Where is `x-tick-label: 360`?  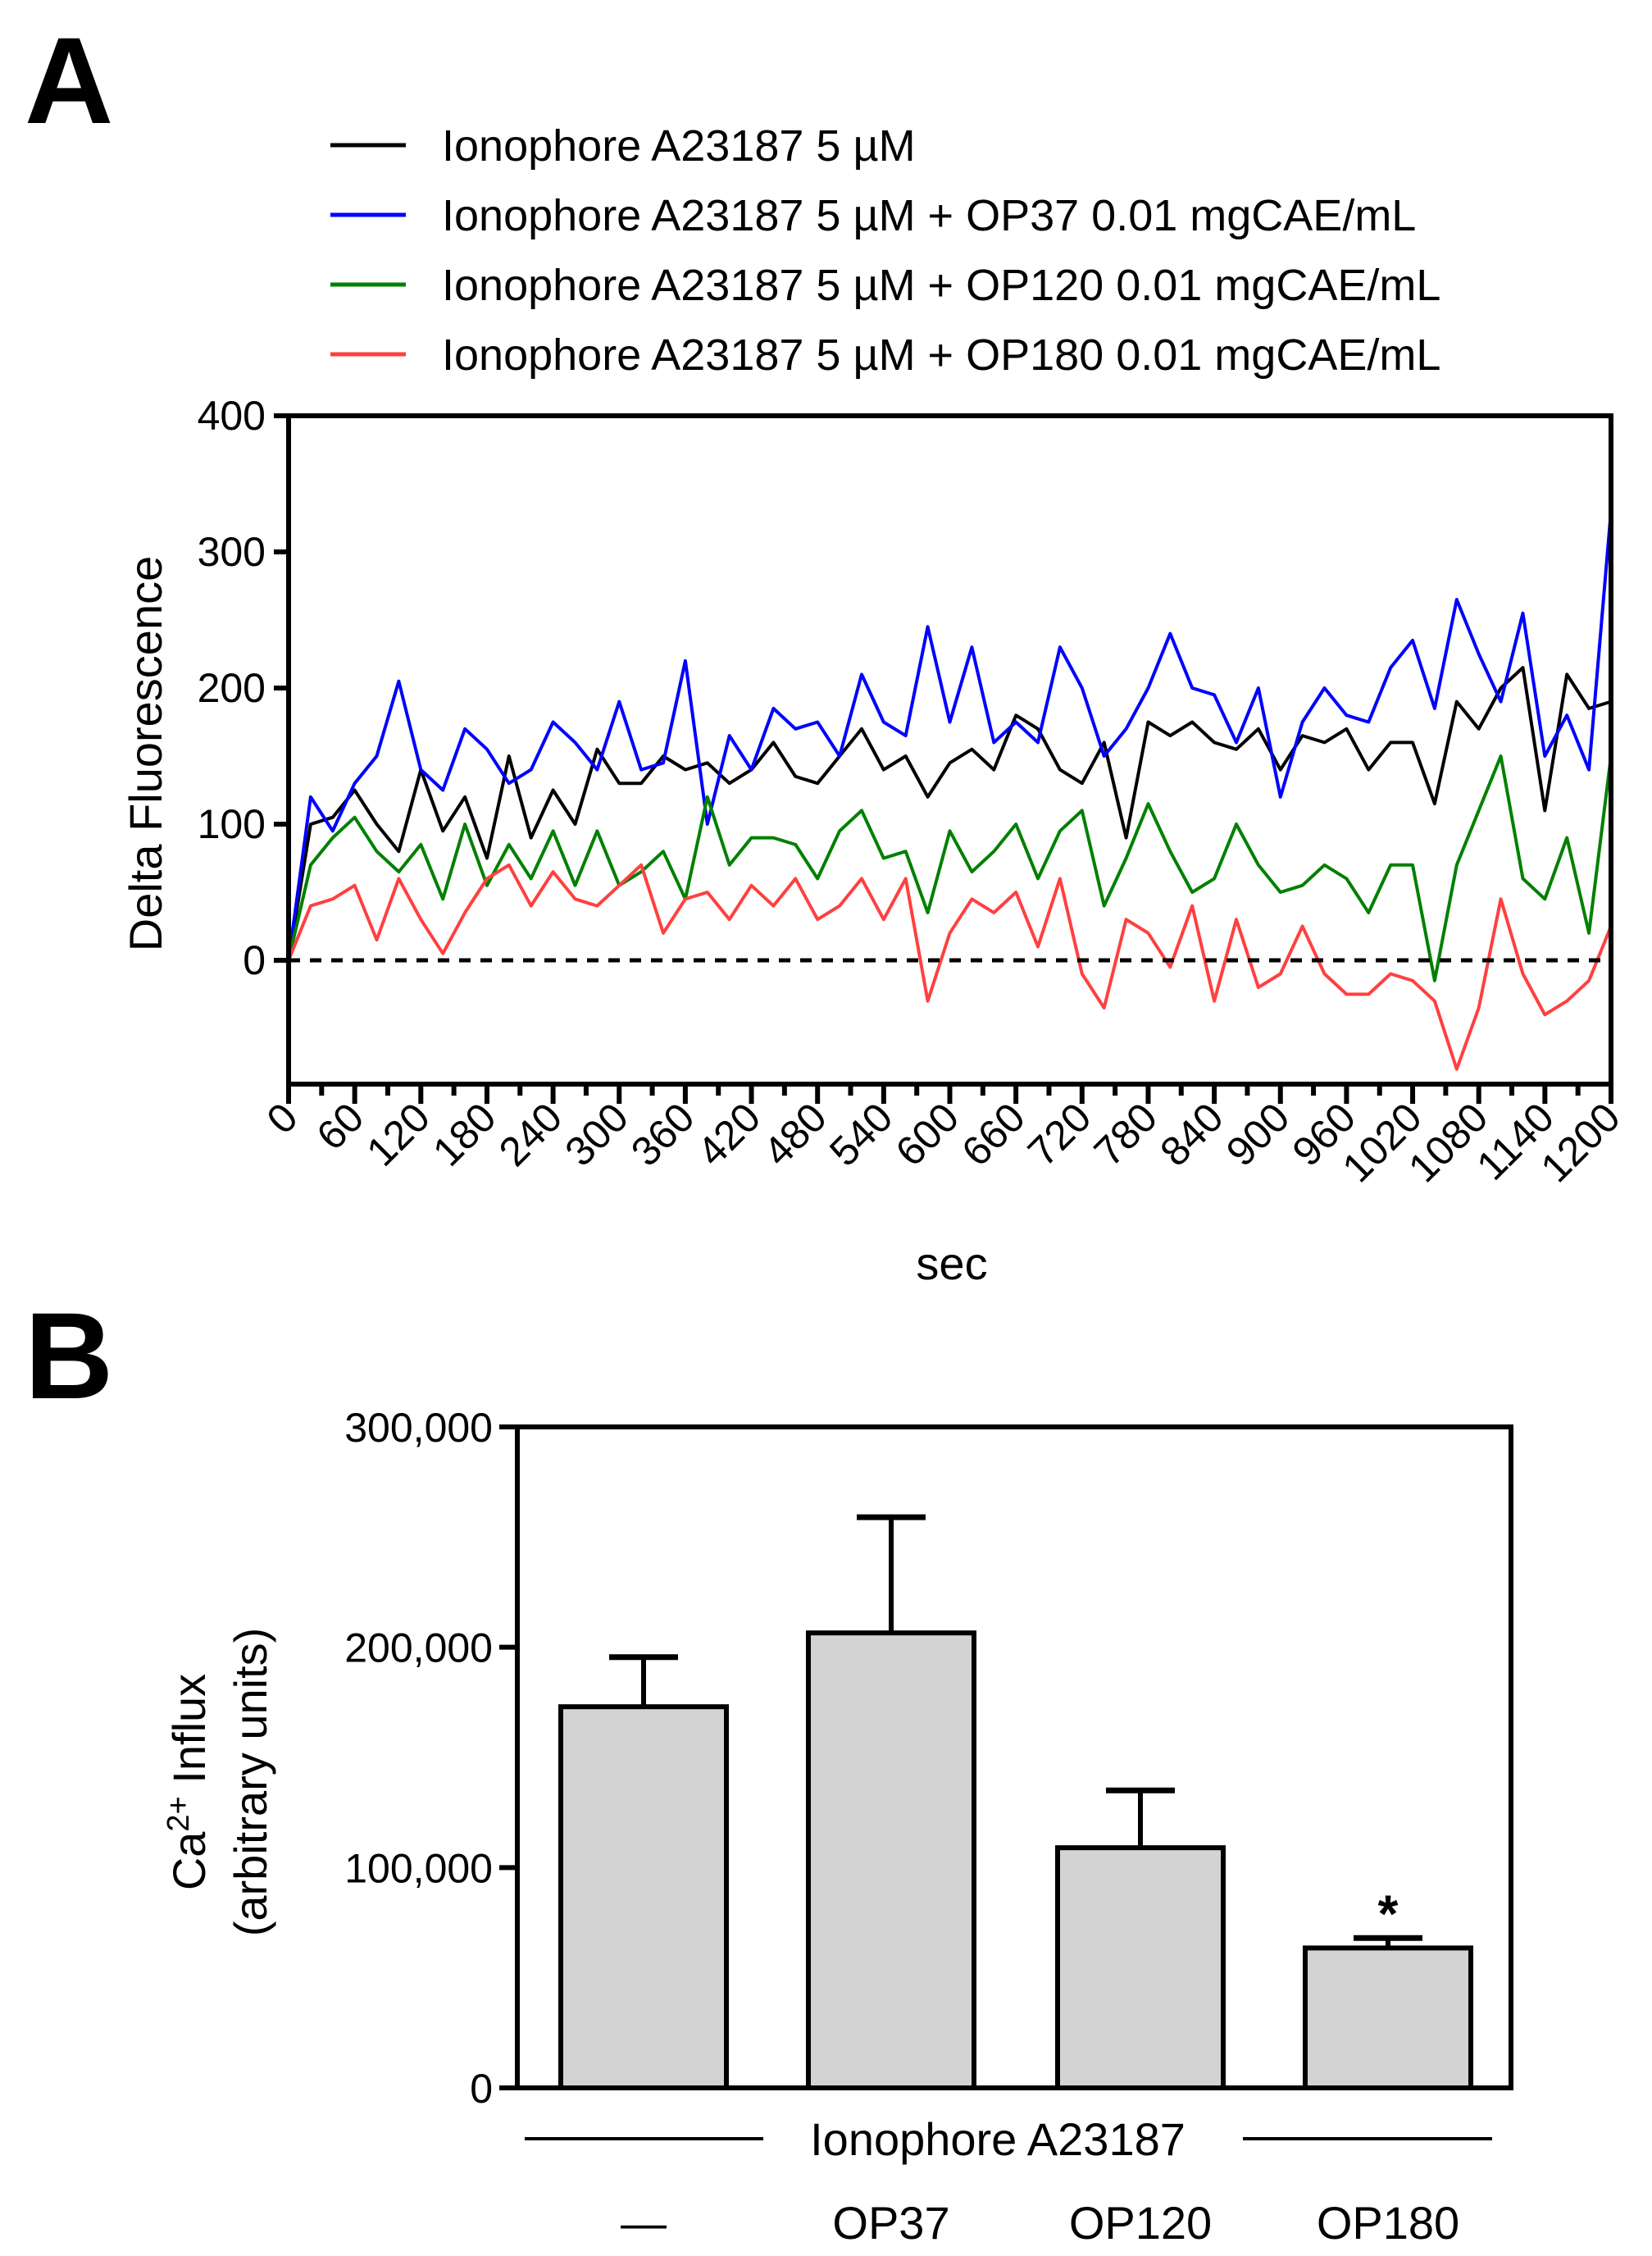 x-tick-label: 360 is located at coordinates (663, 1134).